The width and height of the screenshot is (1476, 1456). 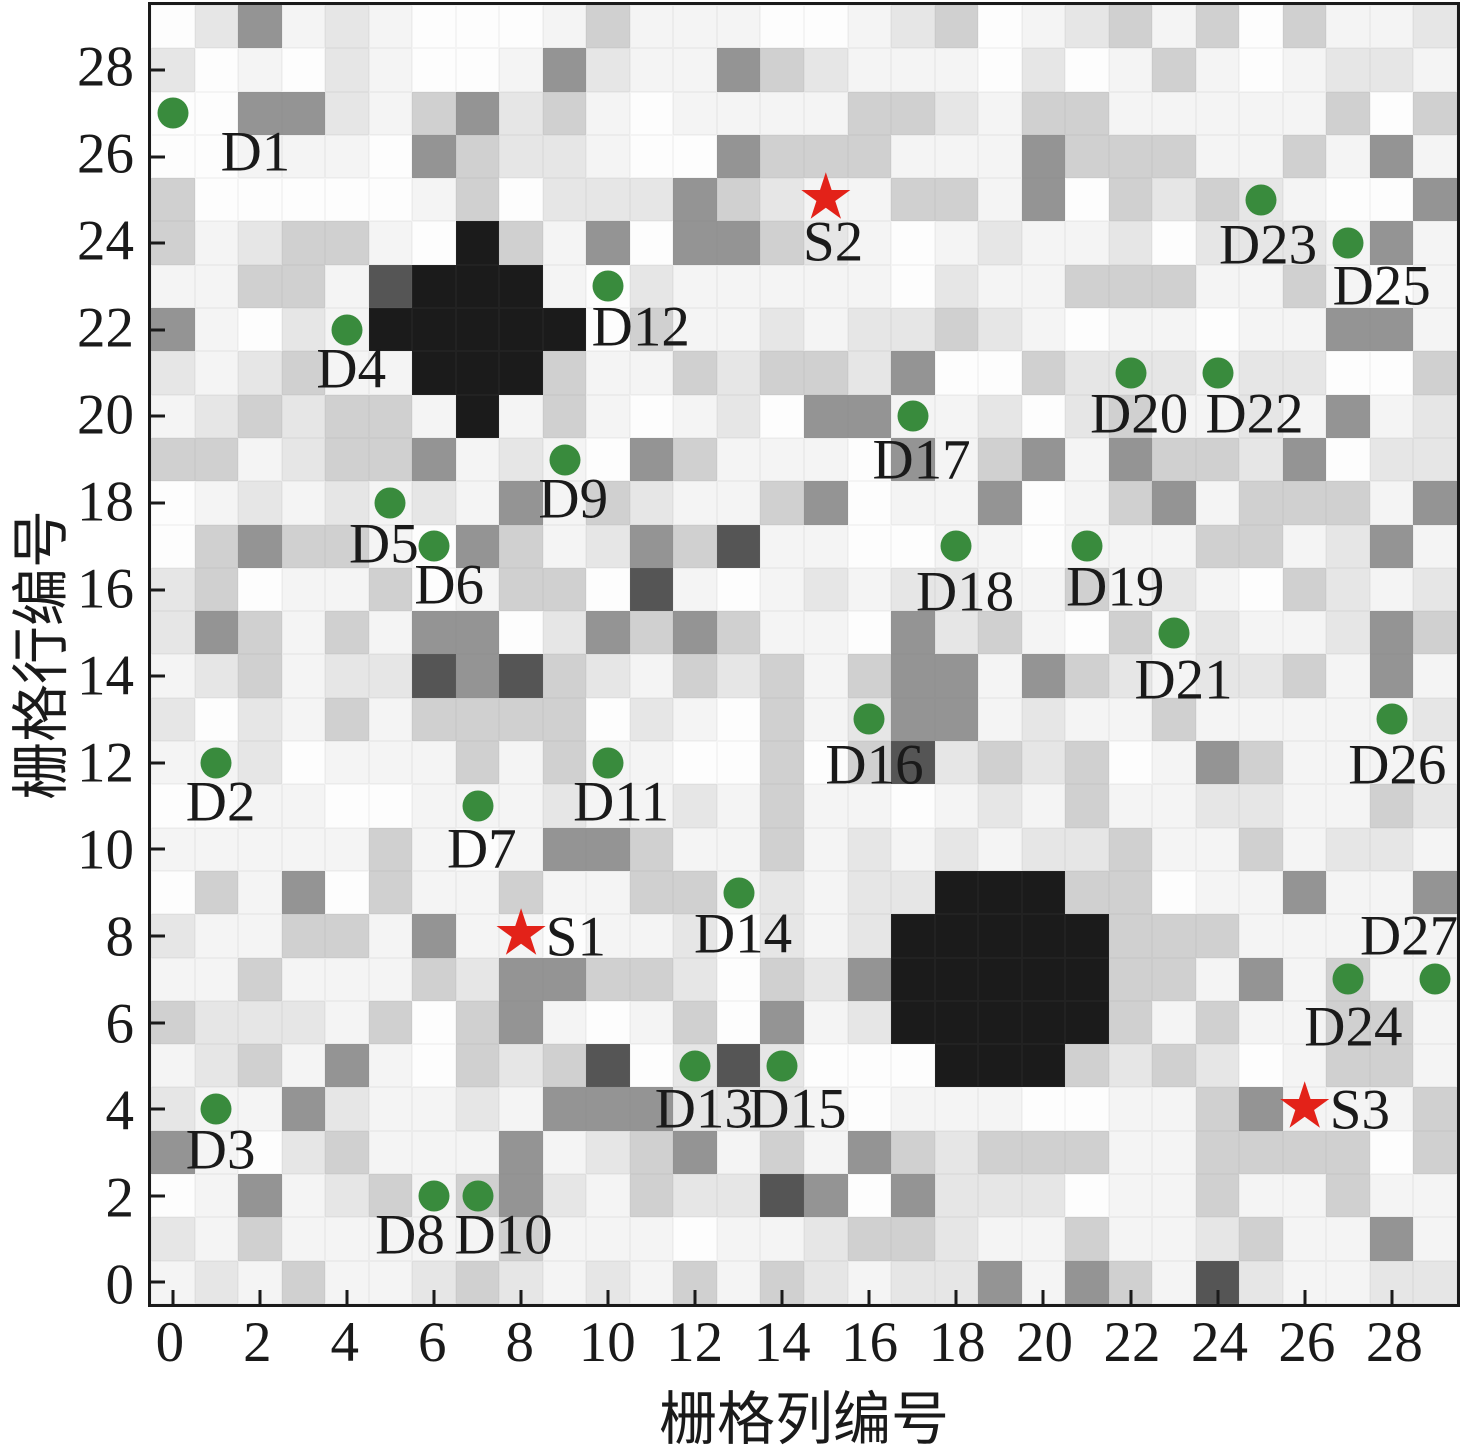 What do you see at coordinates (432, 1342) in the screenshot?
I see `x-tick-label: 6` at bounding box center [432, 1342].